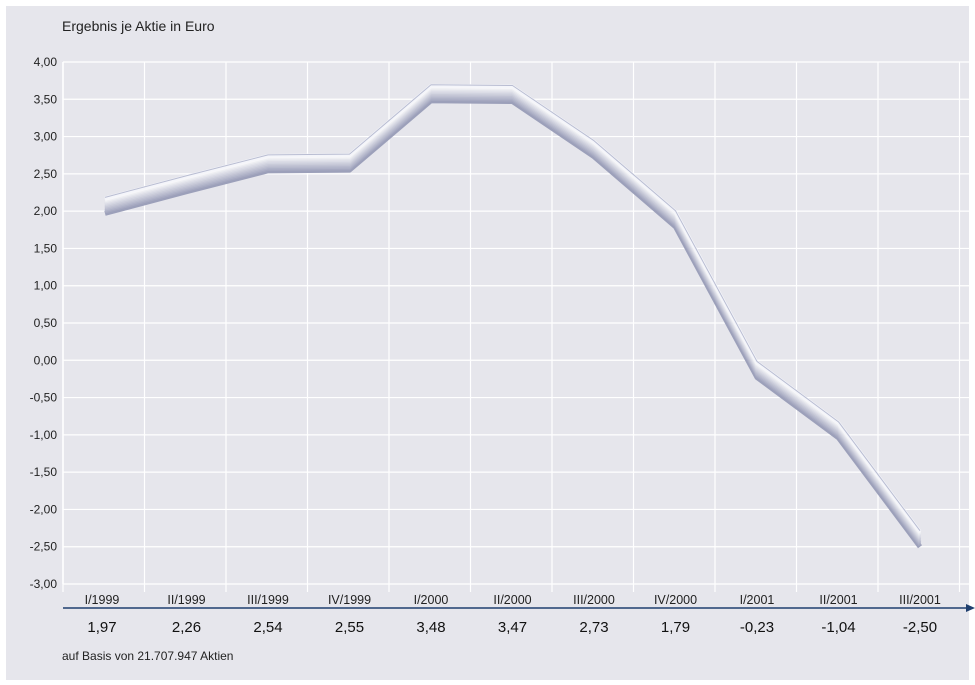 The image size is (975, 685). I want to click on y-tick-label: 4,00, so click(46, 62).